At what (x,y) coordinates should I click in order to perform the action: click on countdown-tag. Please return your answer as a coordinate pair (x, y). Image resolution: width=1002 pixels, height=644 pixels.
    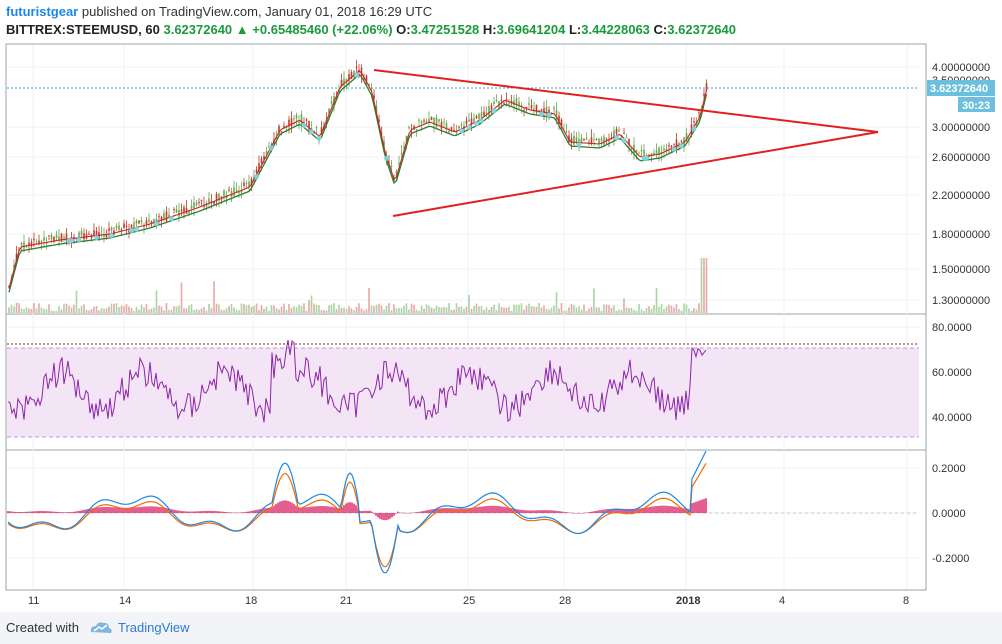
    Looking at the image, I should click on (976, 104).